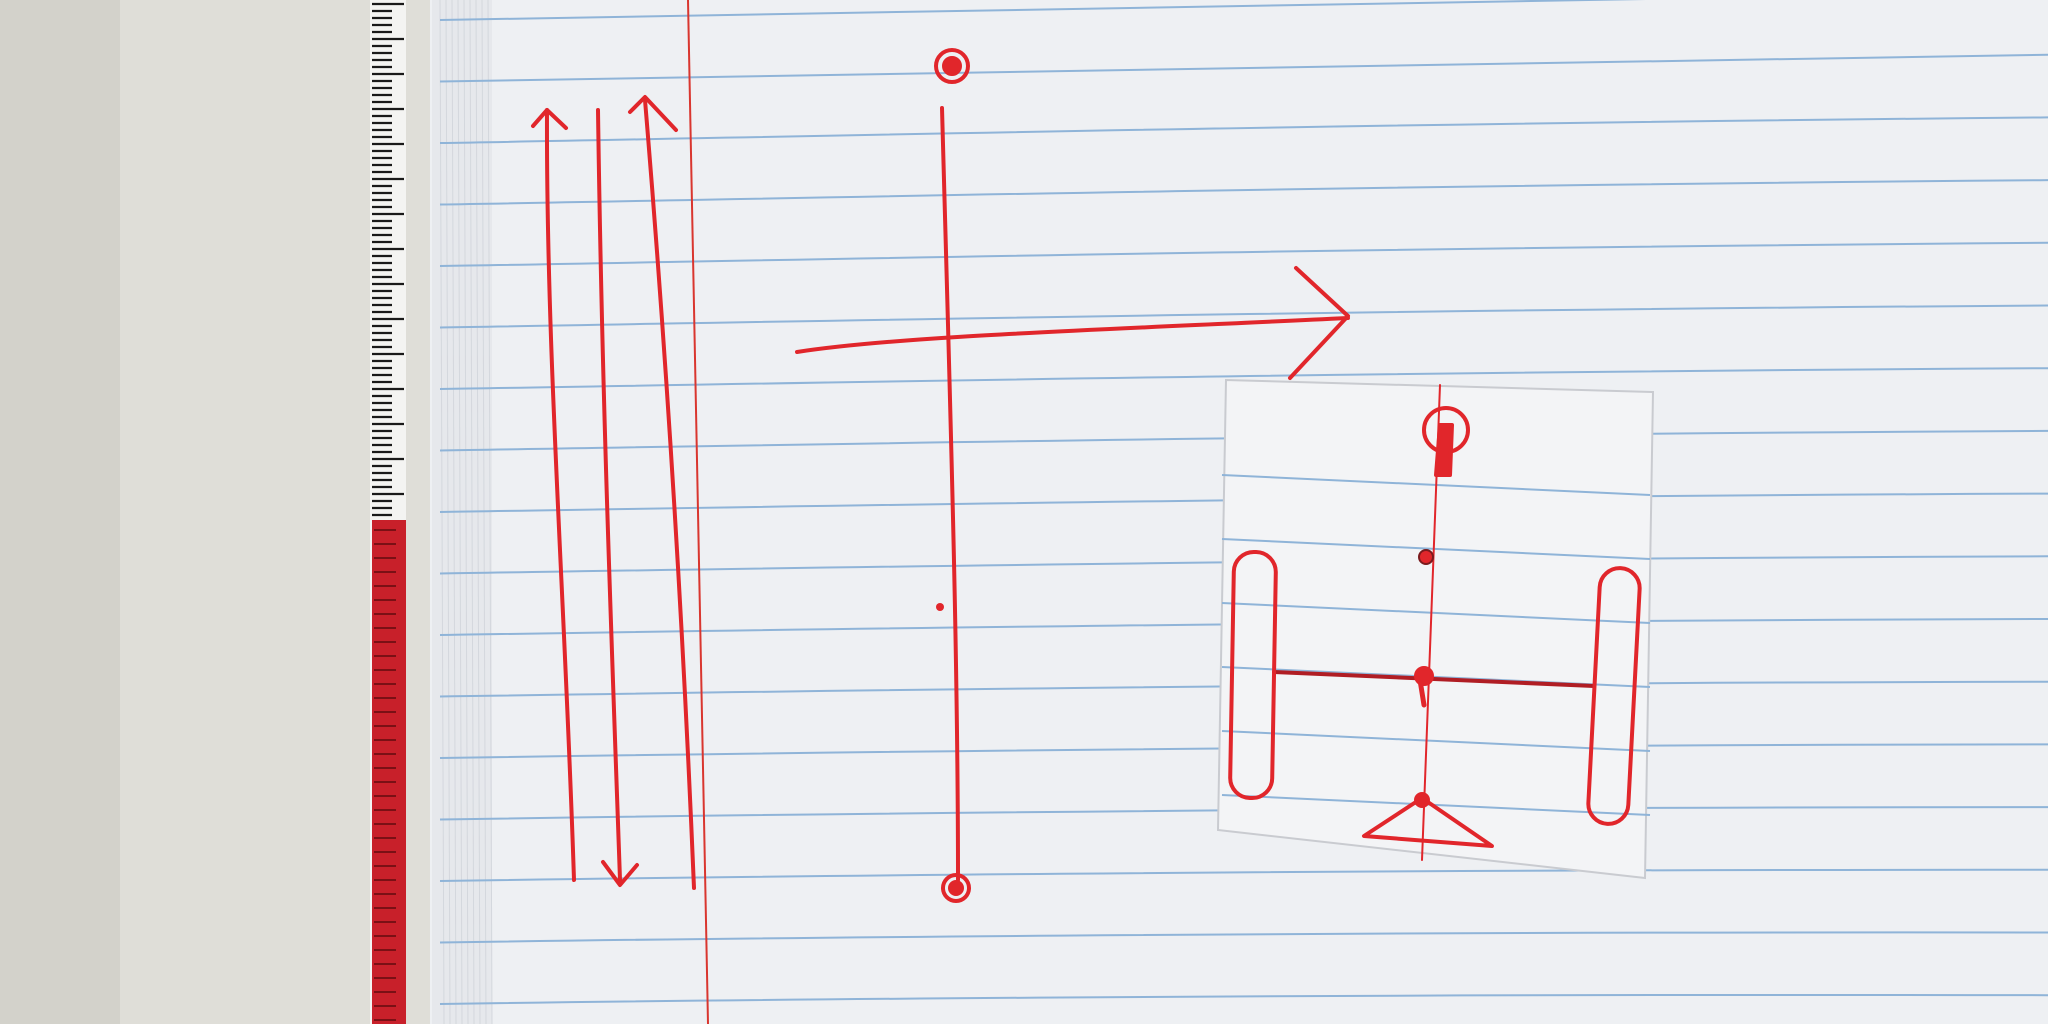 This screenshot has width=2048, height=1024. What do you see at coordinates (1319, 323) in the screenshot?
I see `horizontal-arrow-head` at bounding box center [1319, 323].